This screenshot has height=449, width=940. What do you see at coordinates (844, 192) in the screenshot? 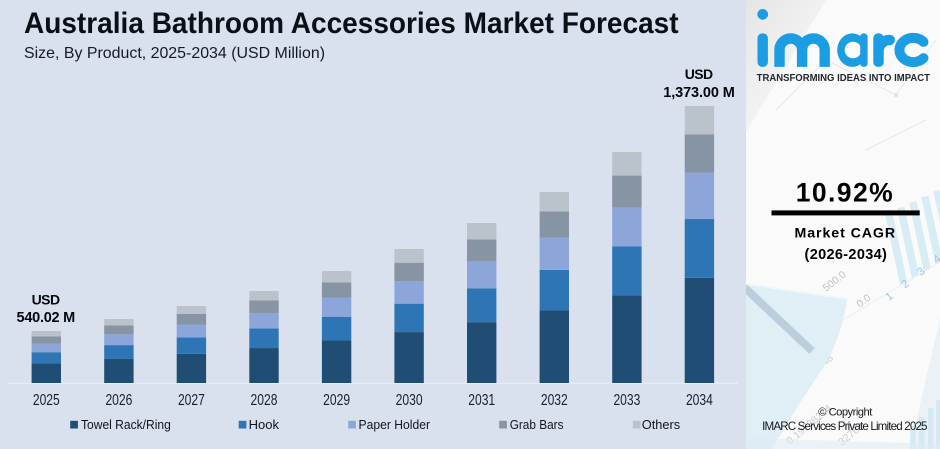
I see `svg-text: 10.92%` at bounding box center [844, 192].